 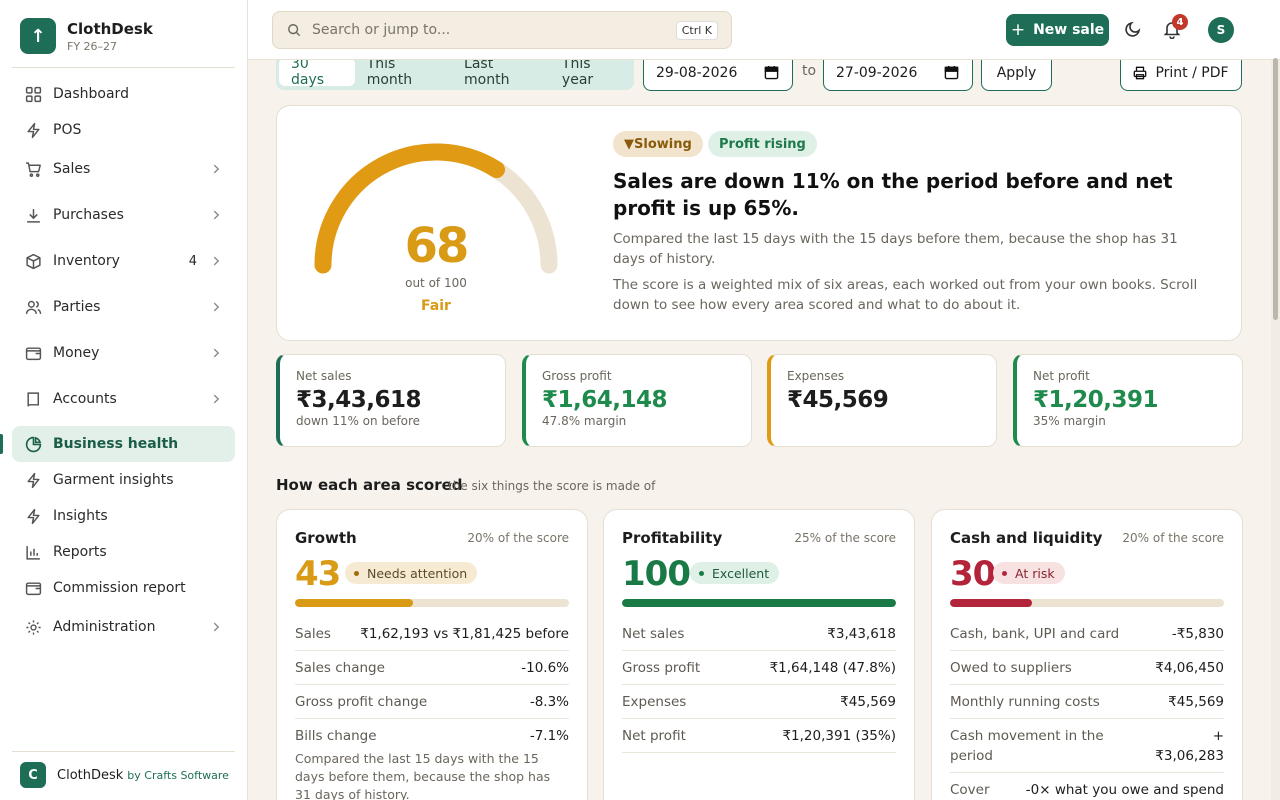 What do you see at coordinates (432, 735) in the screenshot?
I see `metric-row: Bills change -7.1%` at bounding box center [432, 735].